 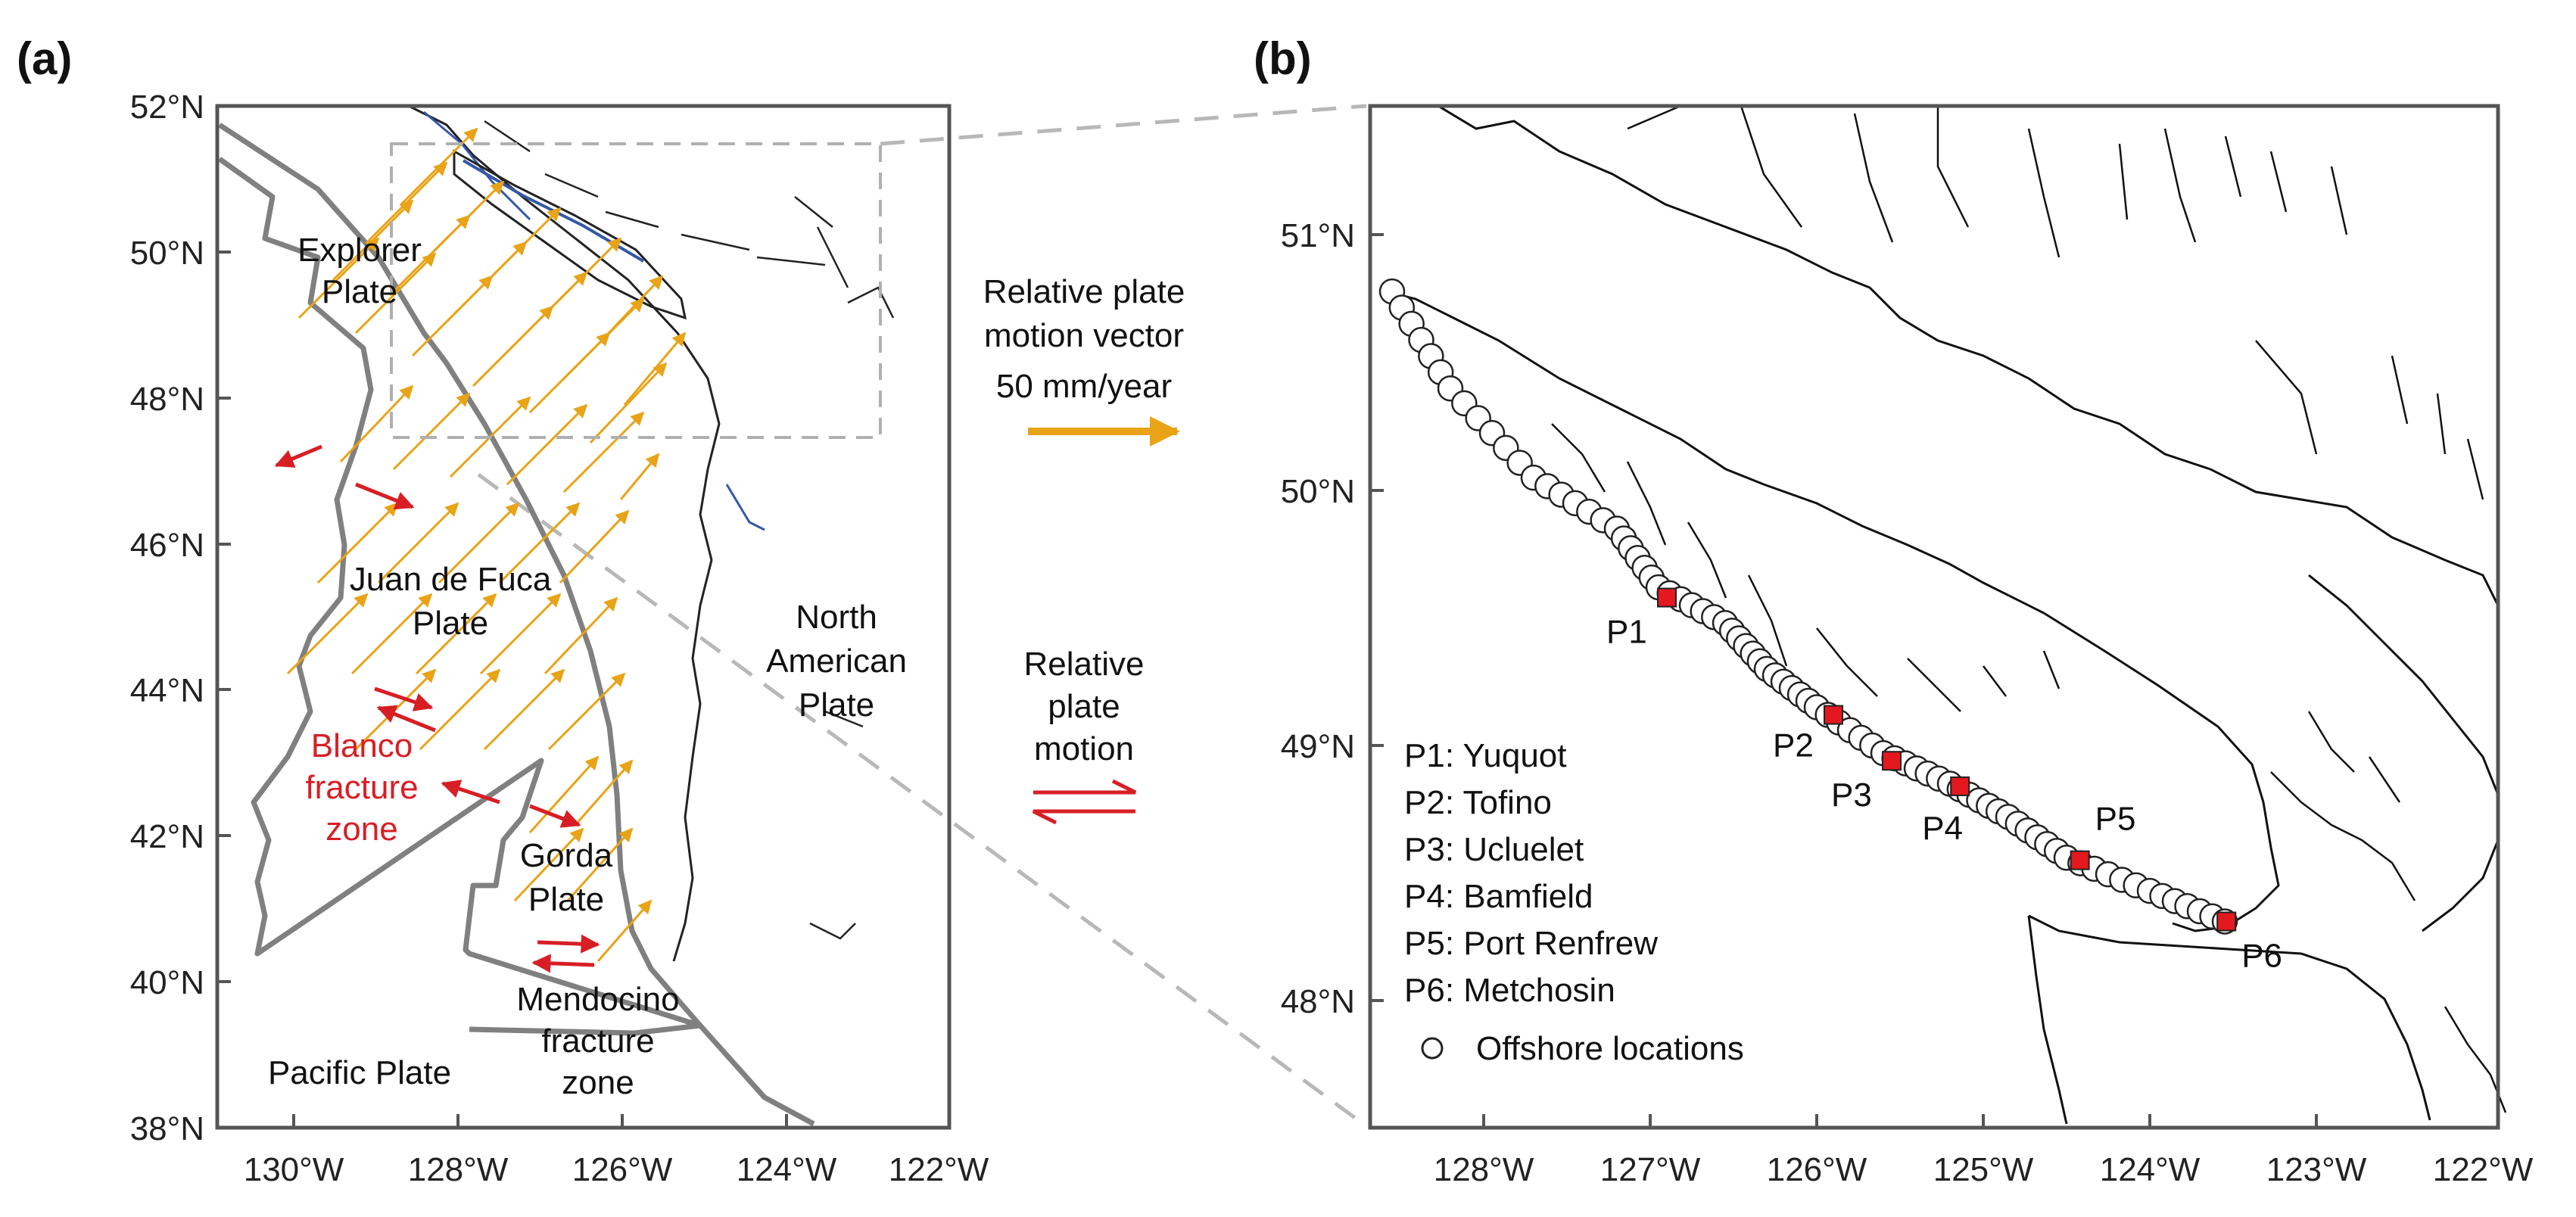 What do you see at coordinates (1944, 781) in the screenshot?
I see `stations: P1 P2 P3 P4 P5 P6` at bounding box center [1944, 781].